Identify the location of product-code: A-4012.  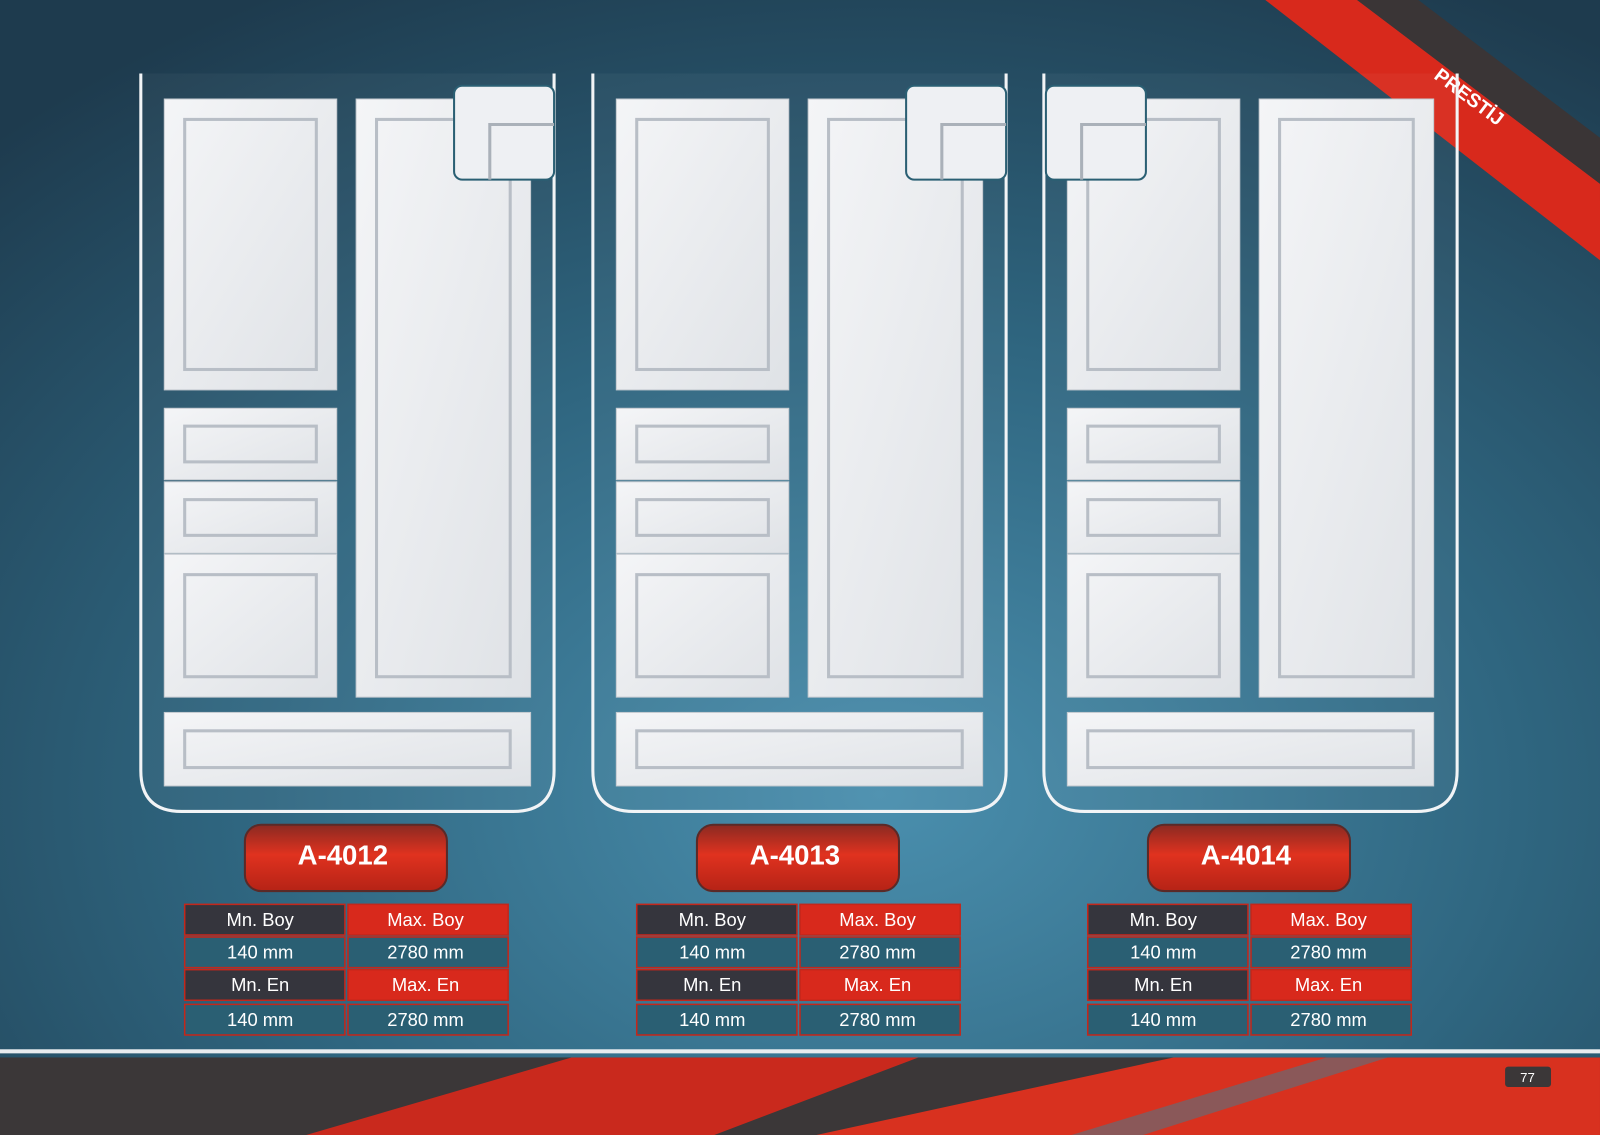
(343, 855).